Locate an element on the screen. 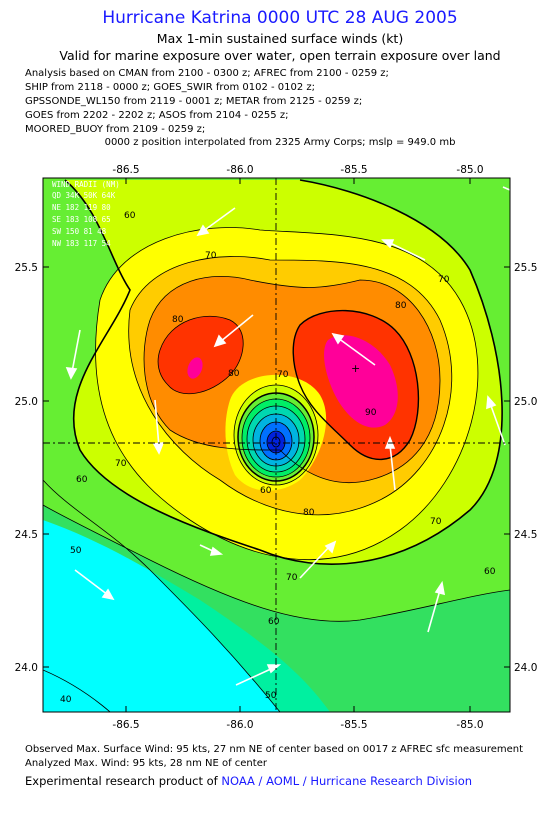 The height and width of the screenshot is (815, 560). wind-band-90-west is located at coordinates (201, 355).